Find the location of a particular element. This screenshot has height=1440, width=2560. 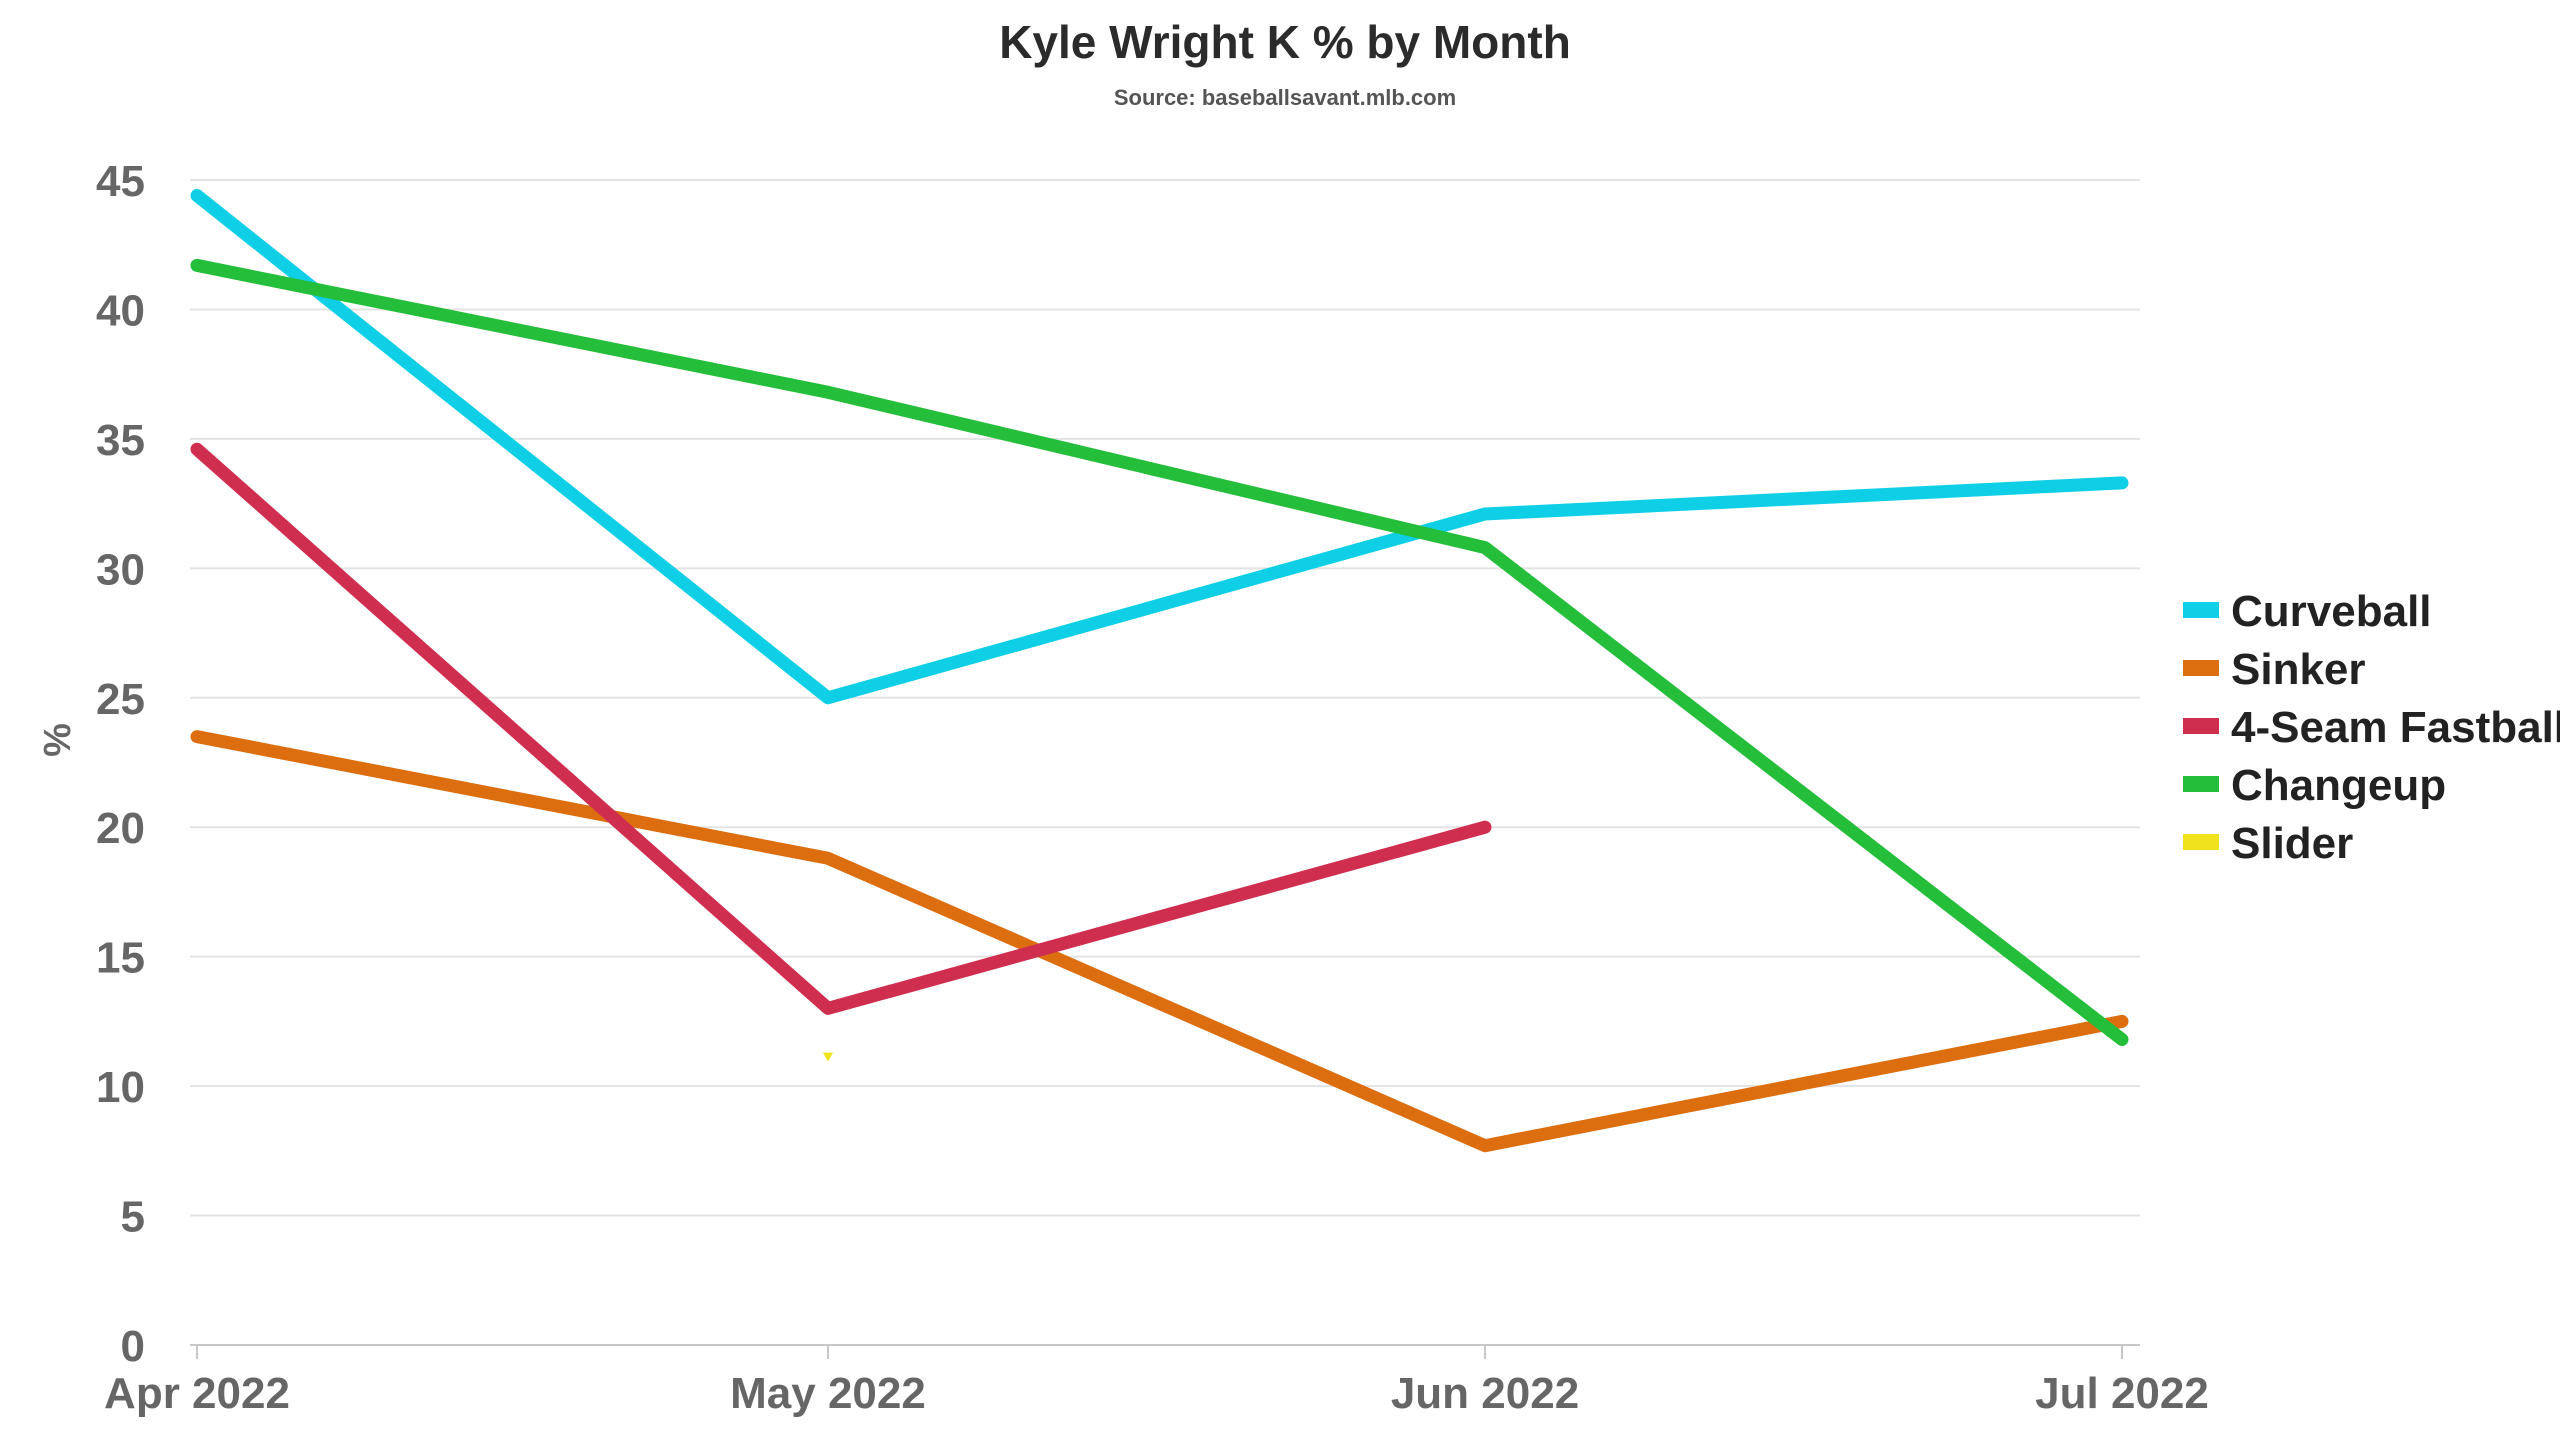

legend-label: Sinker is located at coordinates (2298, 669).